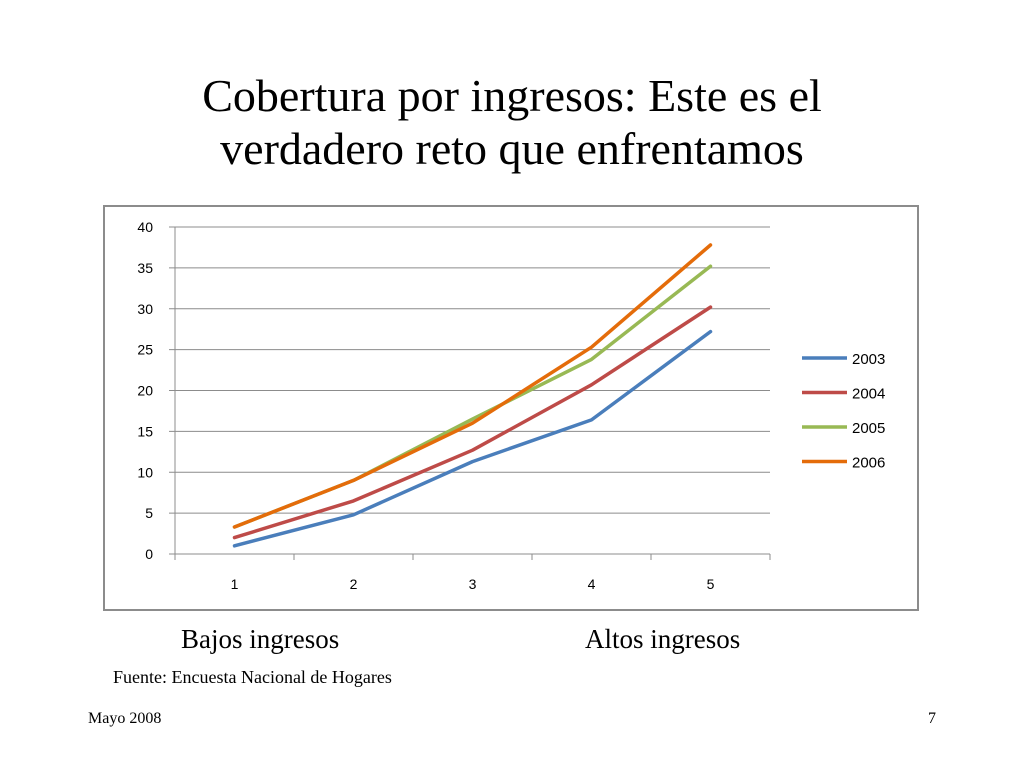 Image resolution: width=1024 pixels, height=768 pixels. What do you see at coordinates (512, 95) in the screenshot?
I see `title-line-1: Cobertura por ingresos: Este es el` at bounding box center [512, 95].